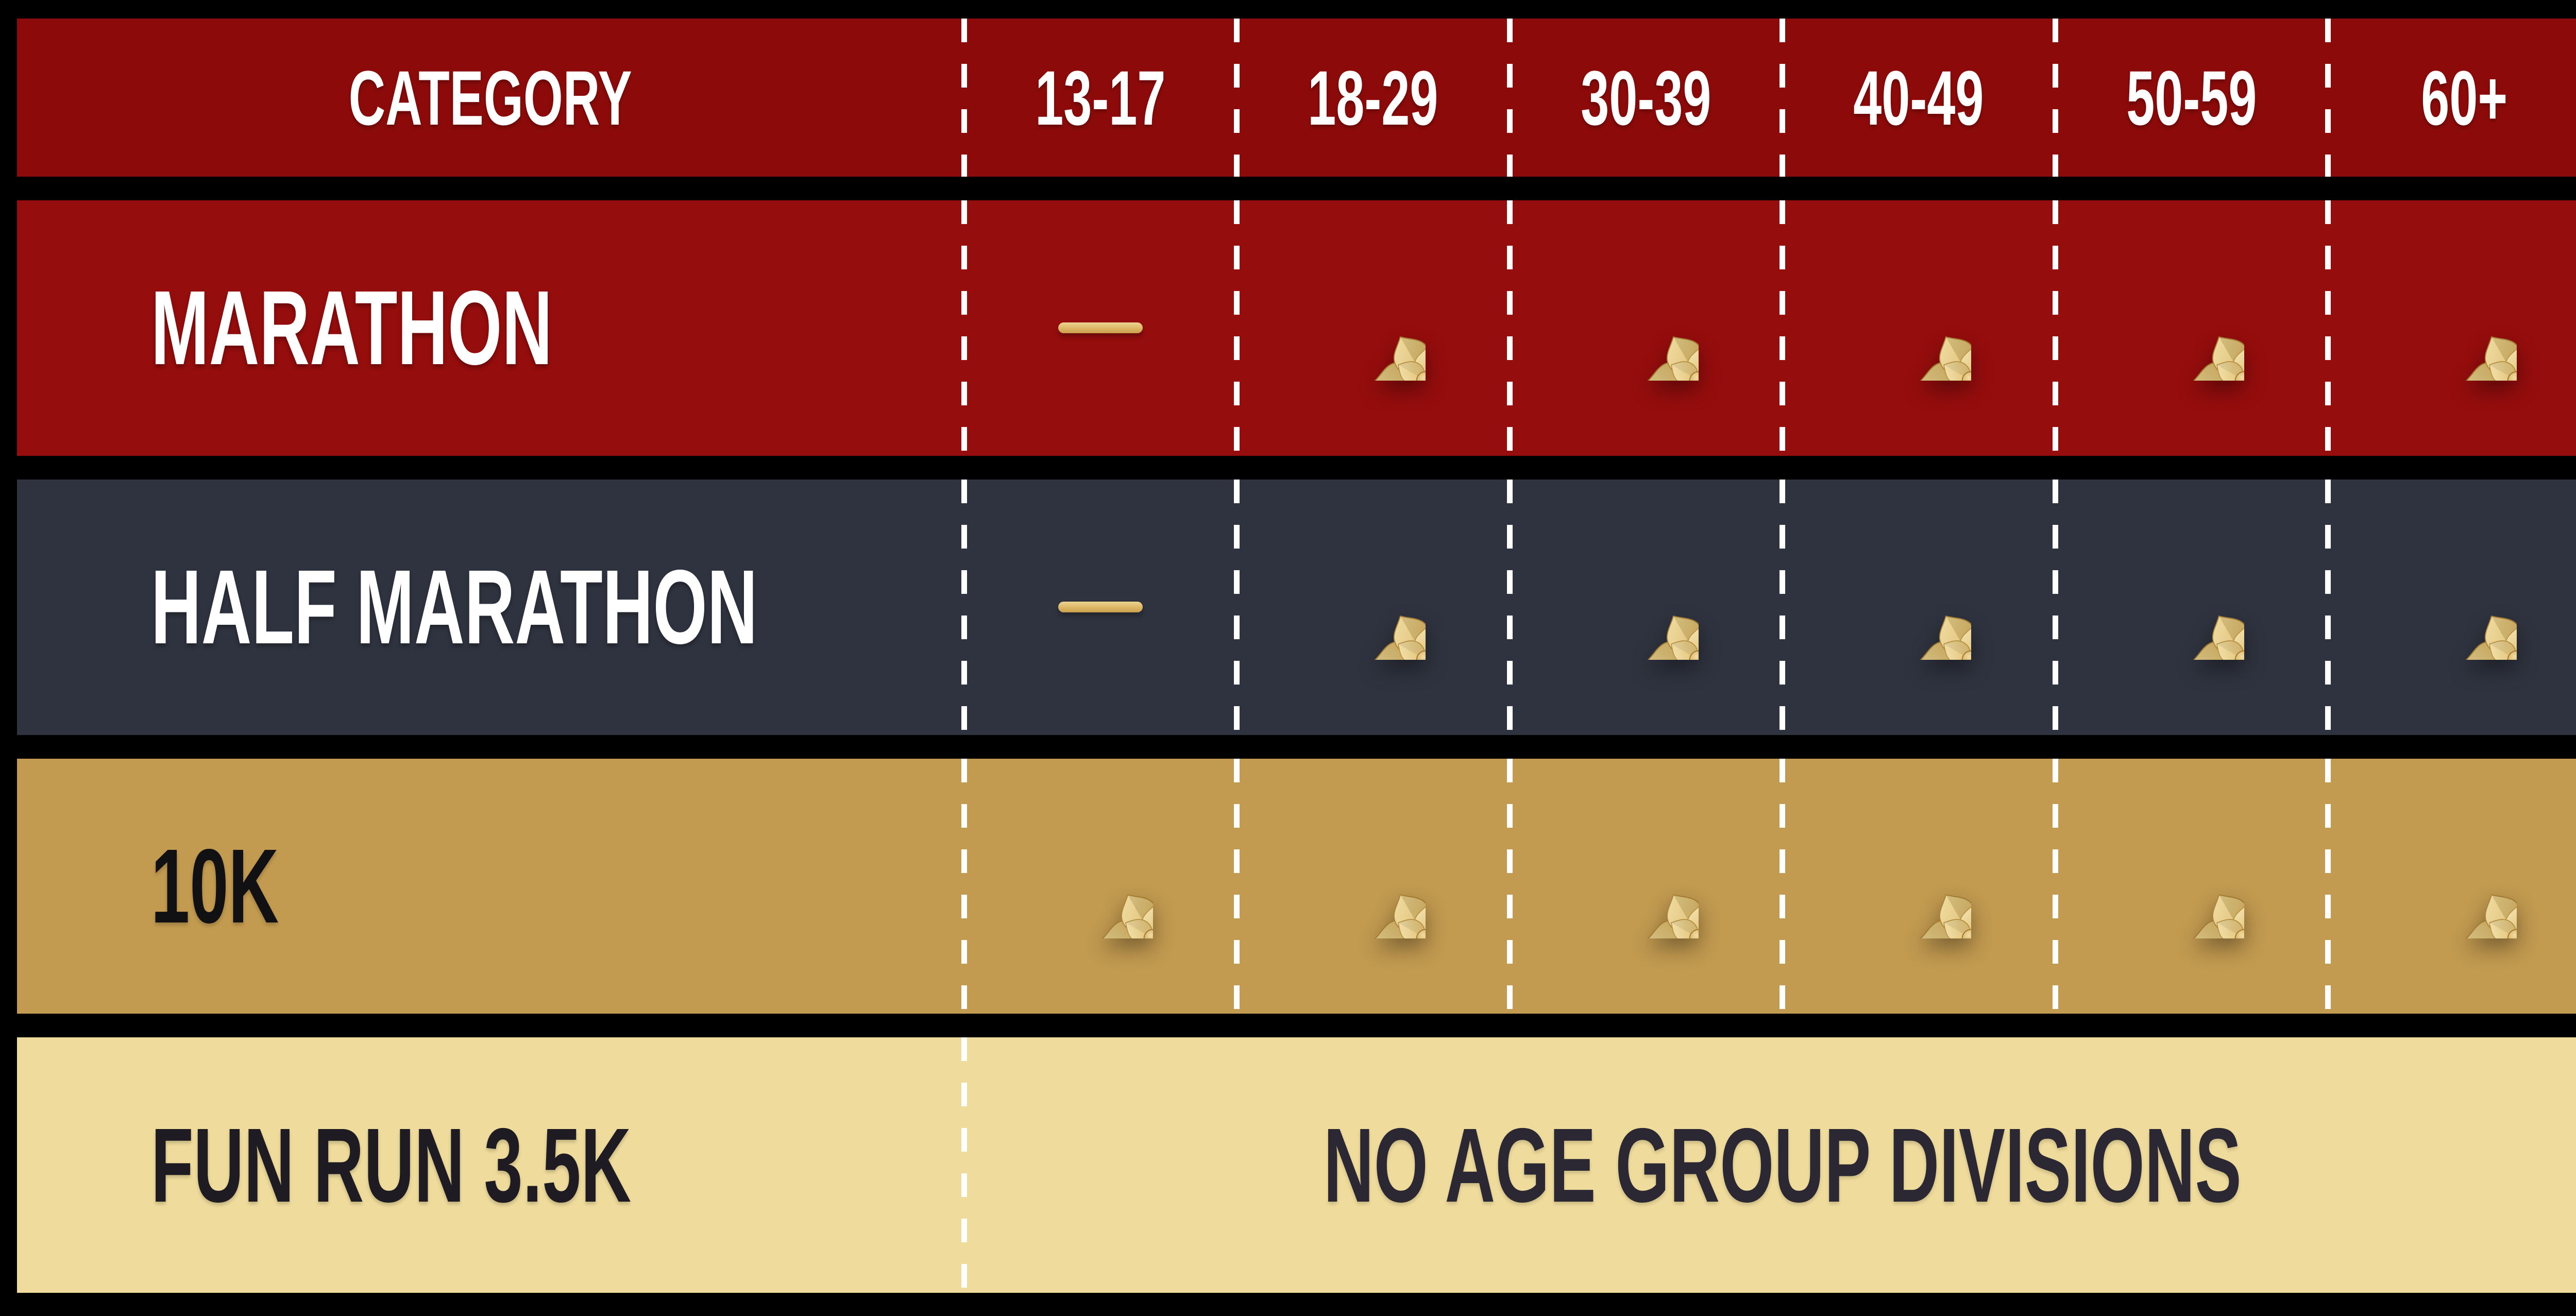  I want to click on header-cell-13-17: 13-17, so click(1098, 98).